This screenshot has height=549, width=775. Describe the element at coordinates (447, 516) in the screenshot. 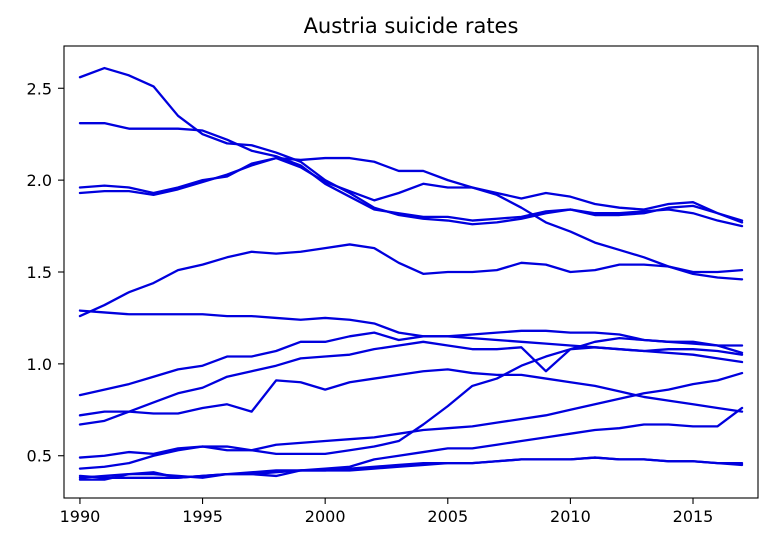

I see `x-tick-label: 2005` at that location.